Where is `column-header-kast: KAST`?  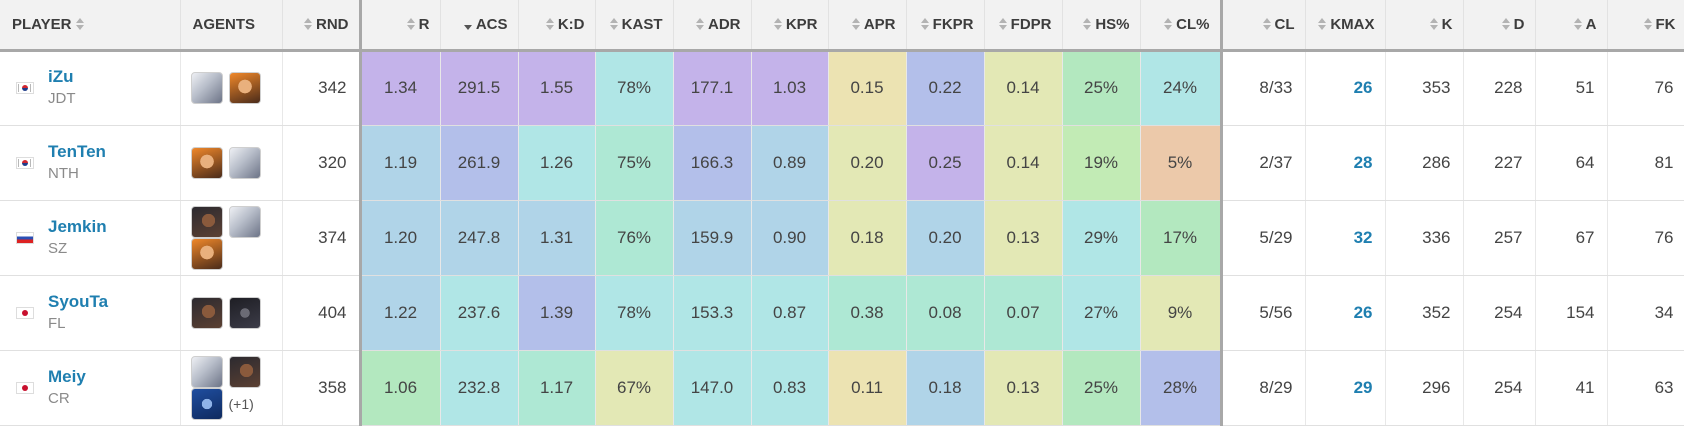 column-header-kast: KAST is located at coordinates (634, 26).